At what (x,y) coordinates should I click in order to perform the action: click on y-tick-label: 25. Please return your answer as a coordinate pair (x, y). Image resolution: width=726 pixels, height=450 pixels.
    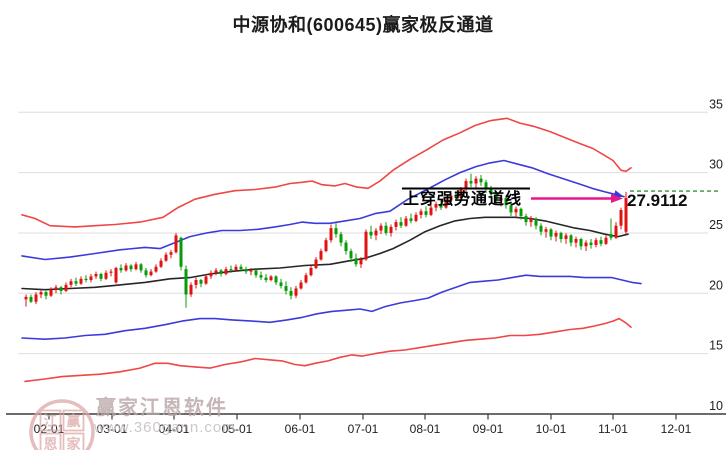
    Looking at the image, I should click on (716, 225).